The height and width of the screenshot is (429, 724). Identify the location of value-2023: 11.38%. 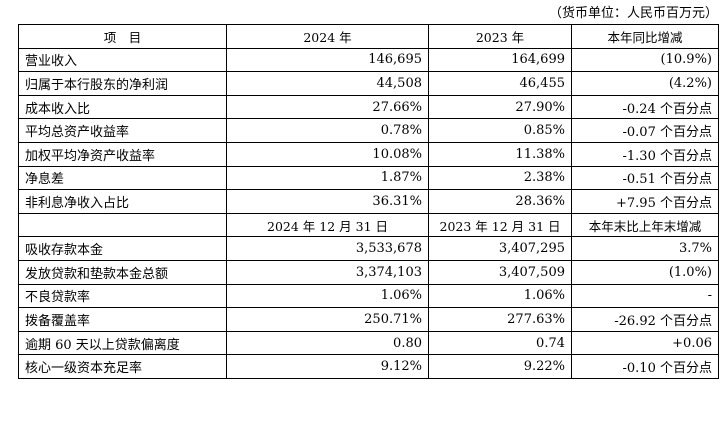
(500, 154).